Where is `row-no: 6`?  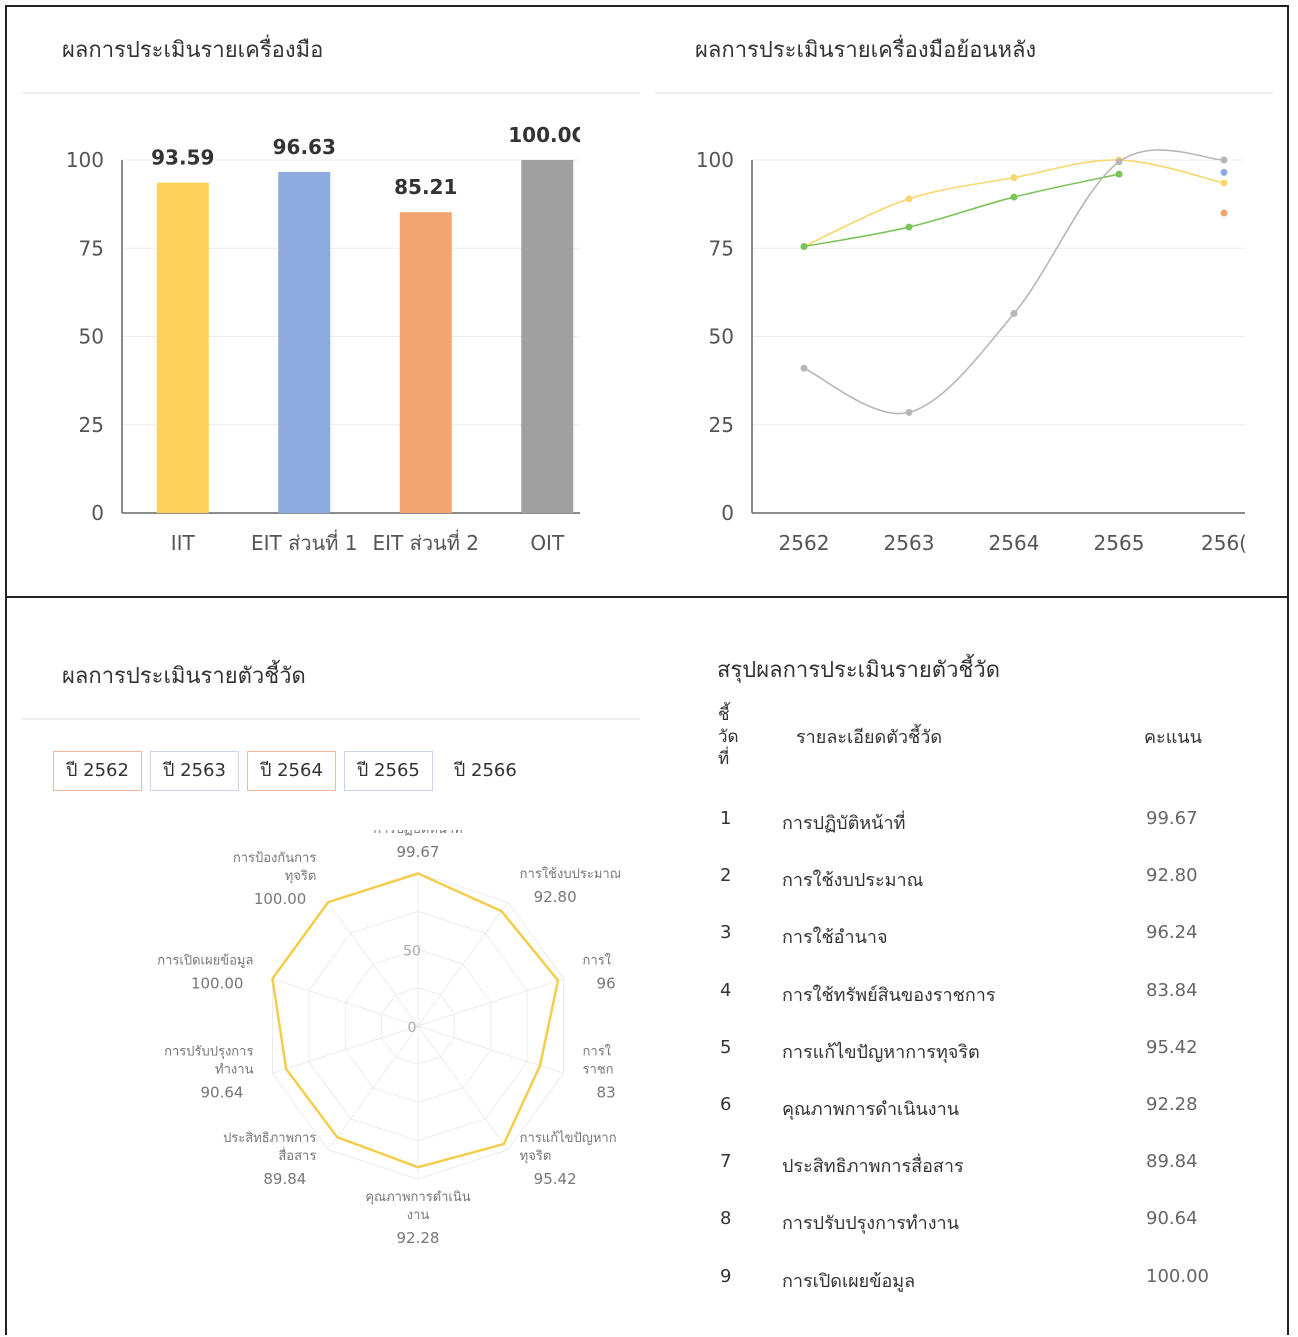
row-no: 6 is located at coordinates (726, 1104).